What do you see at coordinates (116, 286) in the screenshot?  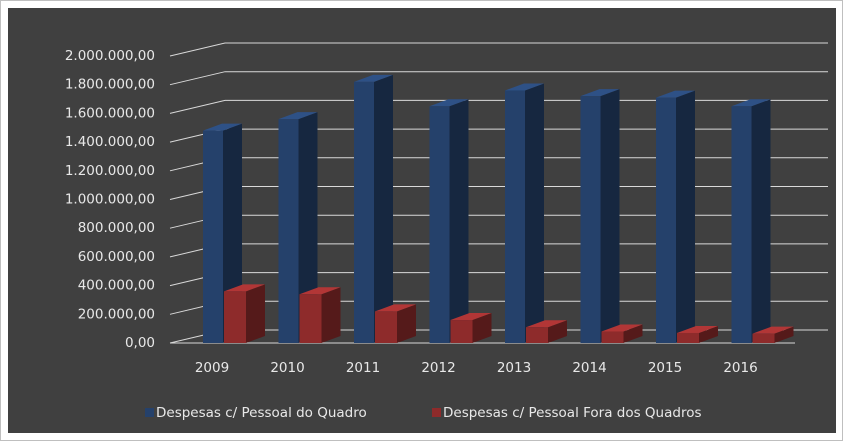 I see `y-tick-label: 400.000,00` at bounding box center [116, 286].